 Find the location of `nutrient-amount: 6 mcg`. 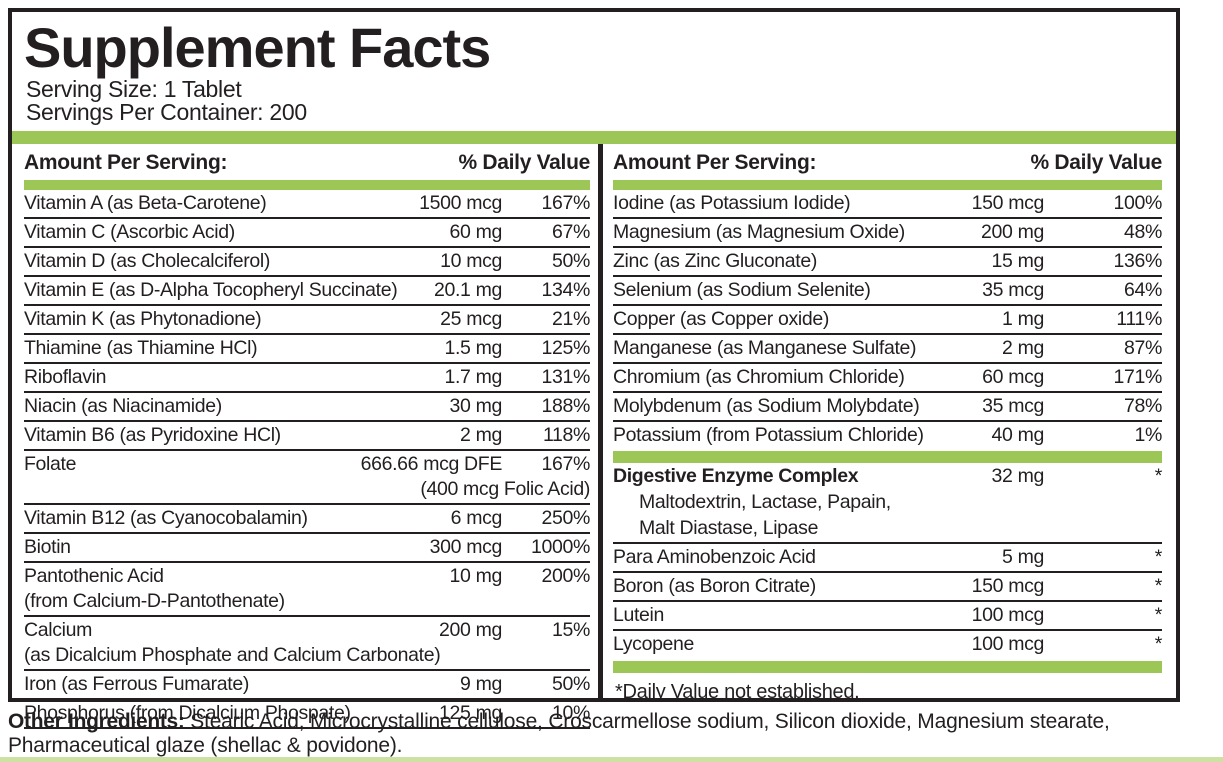

nutrient-amount: 6 mcg is located at coordinates (476, 518).